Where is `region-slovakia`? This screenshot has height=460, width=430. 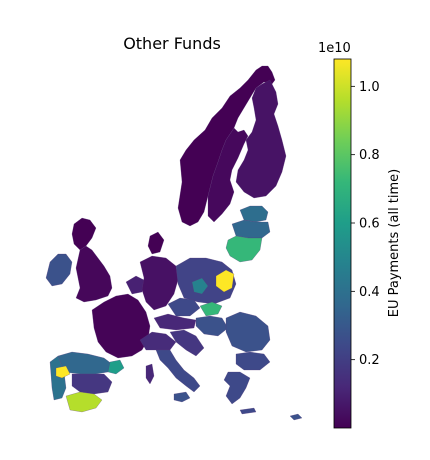
region-slovakia is located at coordinates (211, 309).